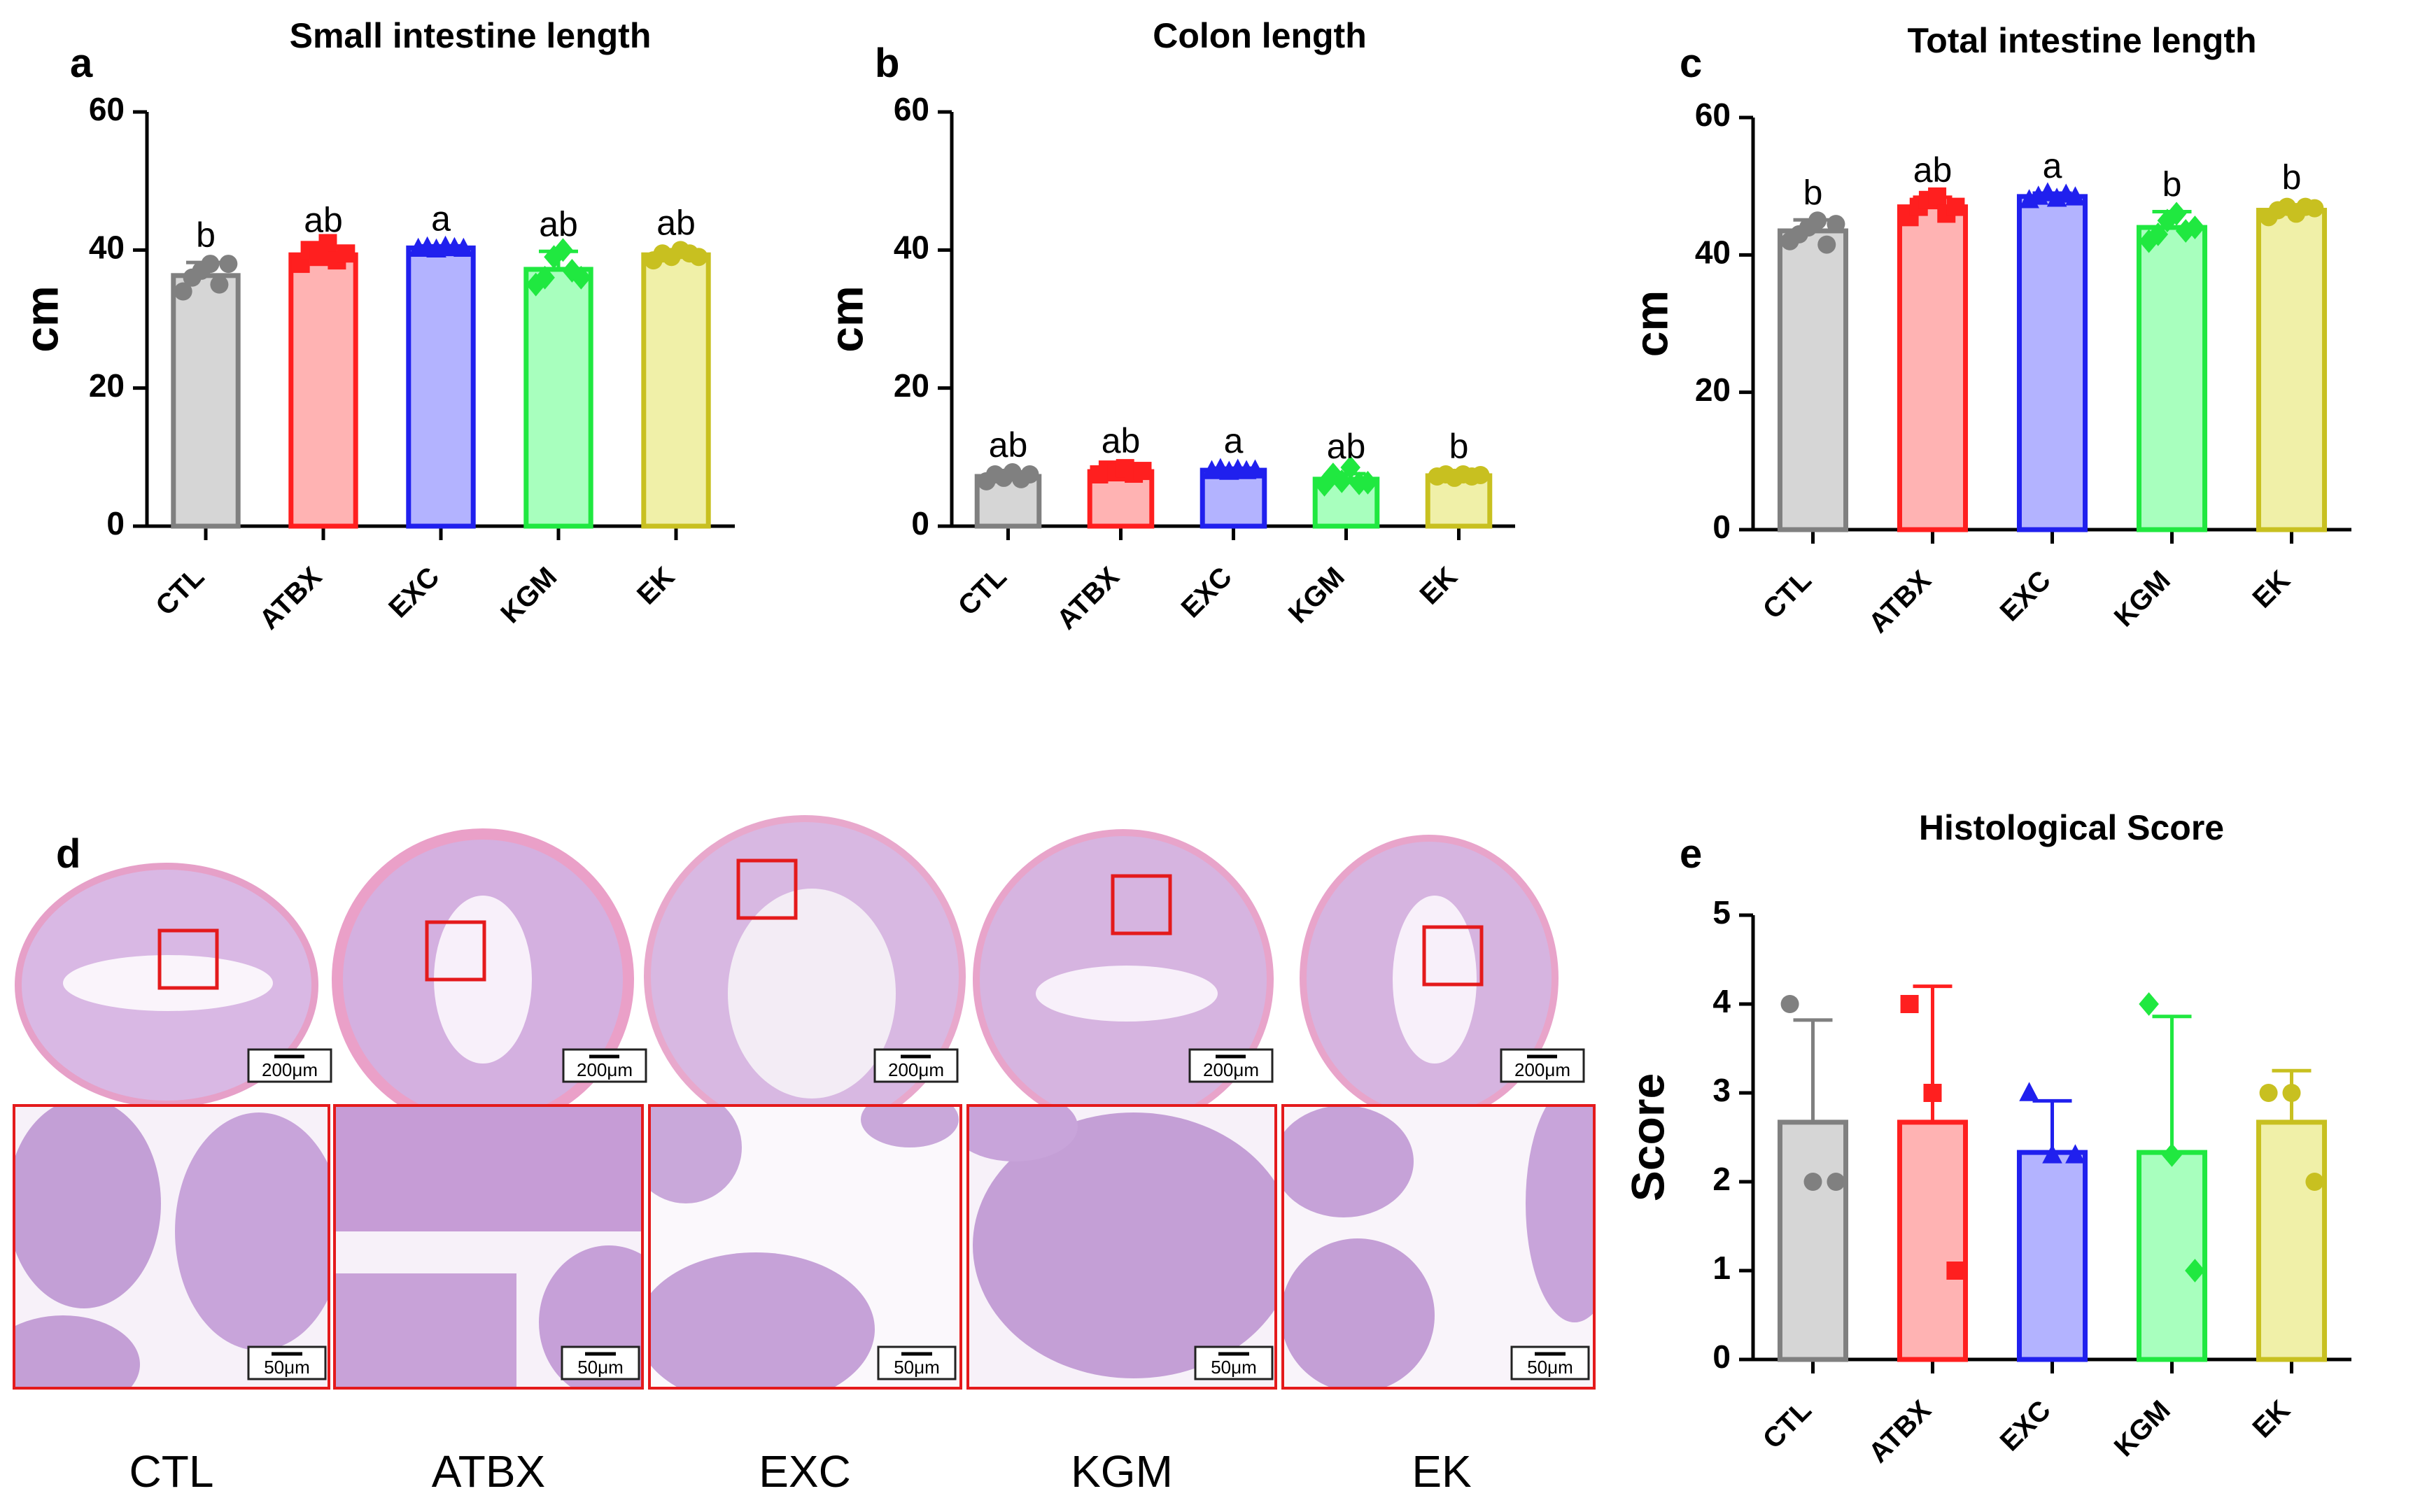  I want to click on panel-label-c: c, so click(1691, 63).